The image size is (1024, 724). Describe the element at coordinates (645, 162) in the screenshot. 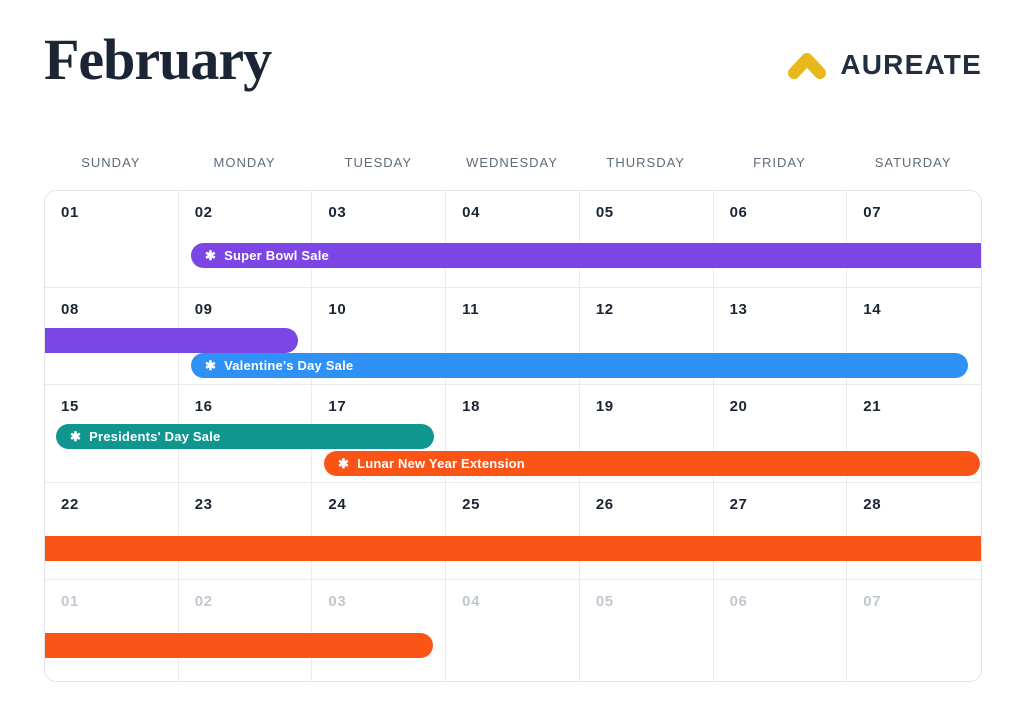

I see `weekday-thursday: THURSDAY` at that location.